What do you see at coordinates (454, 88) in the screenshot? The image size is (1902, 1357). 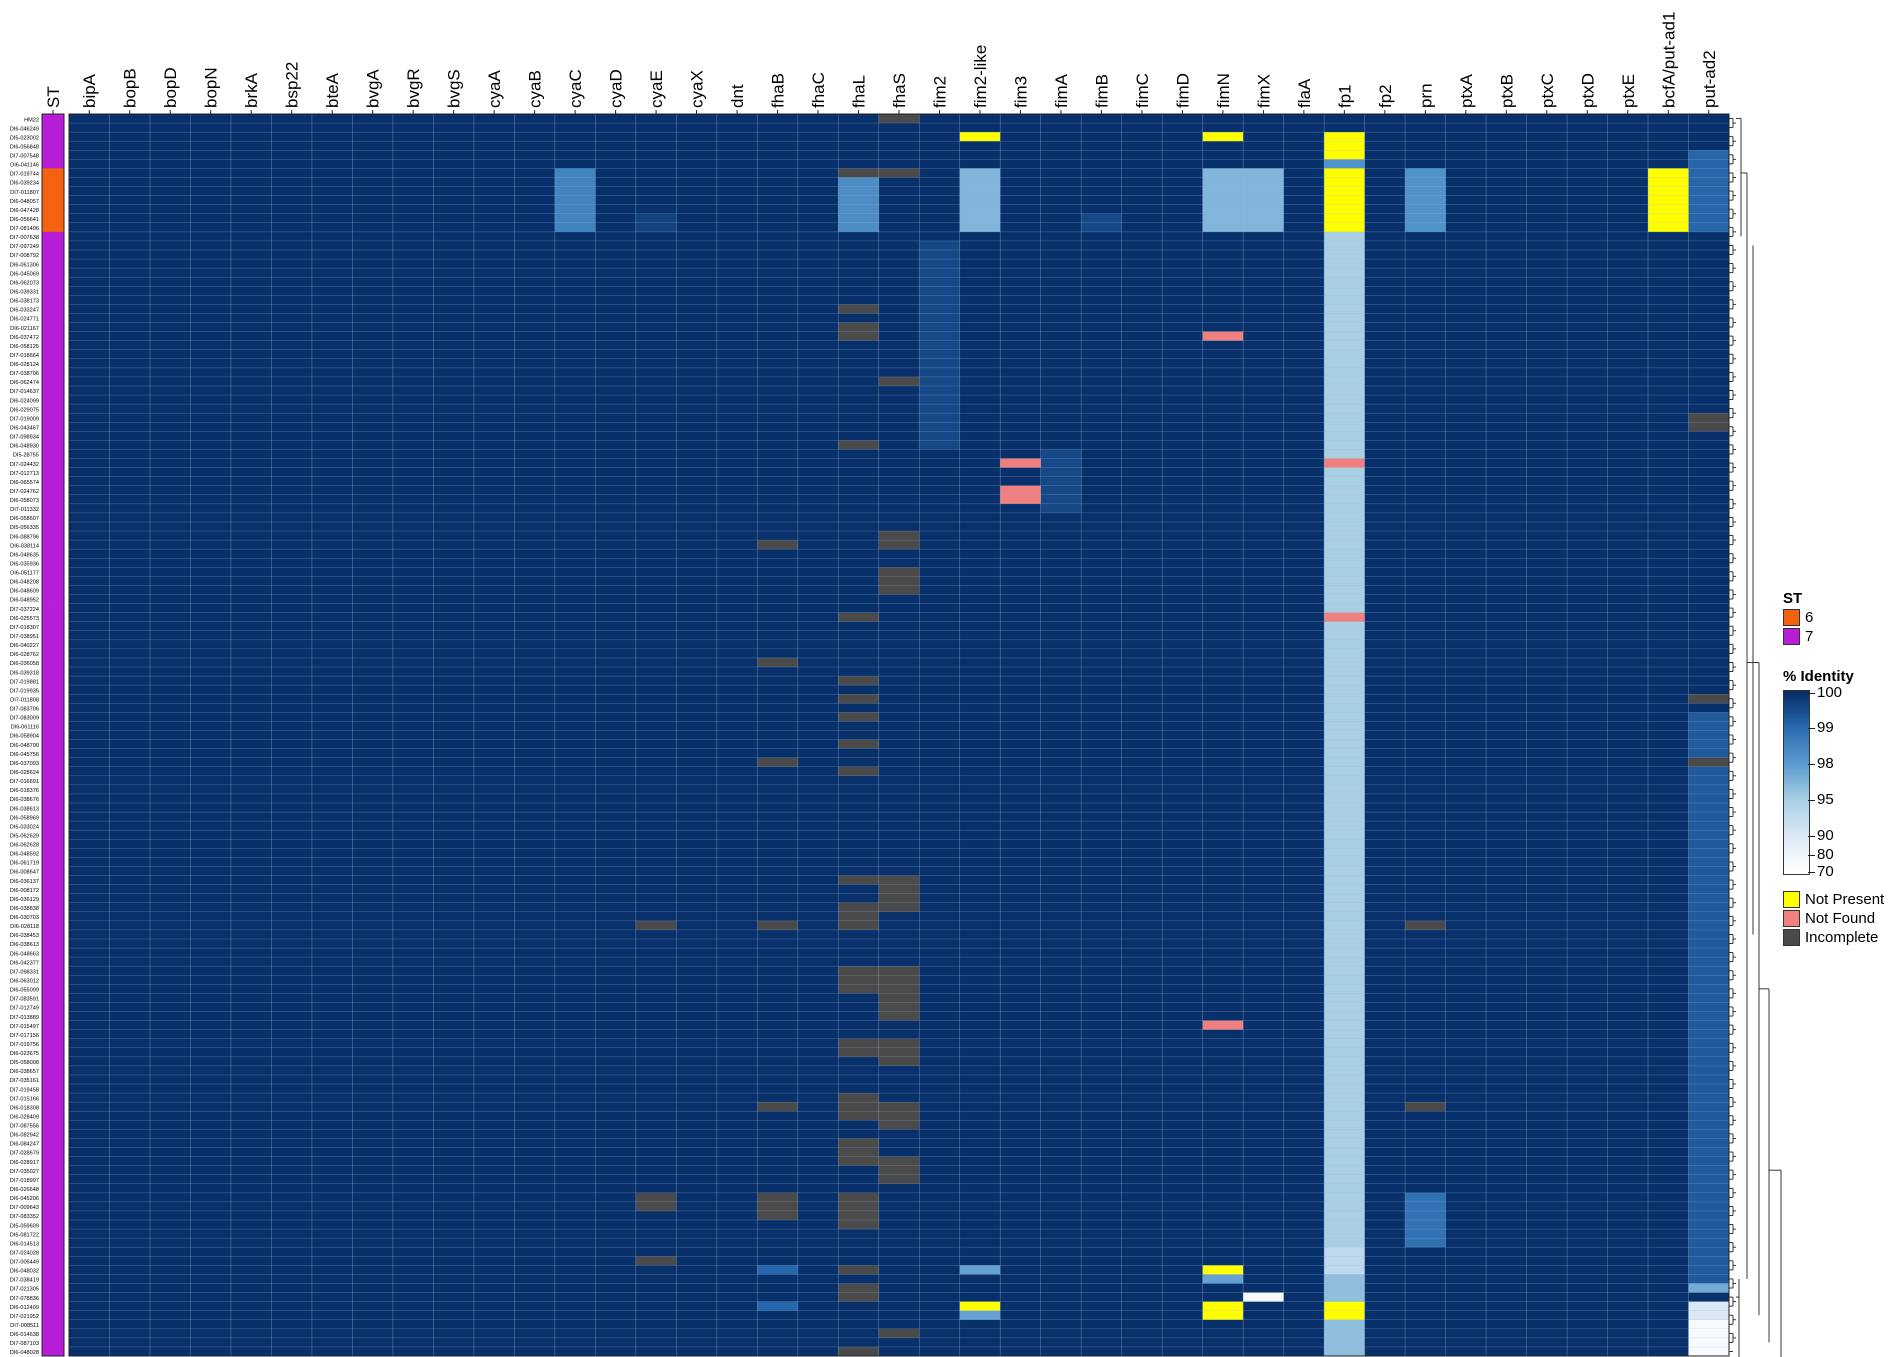 I see `column-label: bvgS` at bounding box center [454, 88].